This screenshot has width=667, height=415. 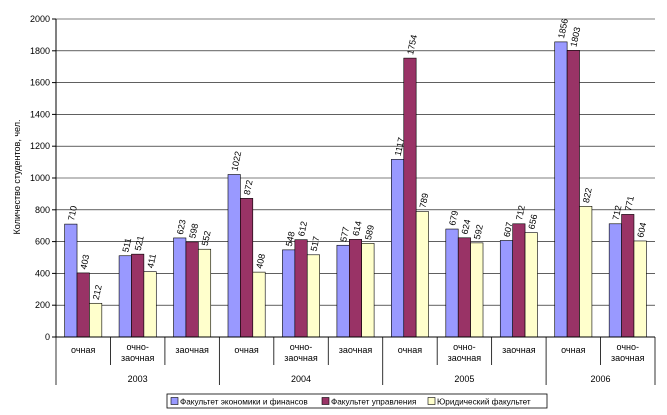 What do you see at coordinates (181, 227) in the screenshot?
I see `data-label: 623` at bounding box center [181, 227].